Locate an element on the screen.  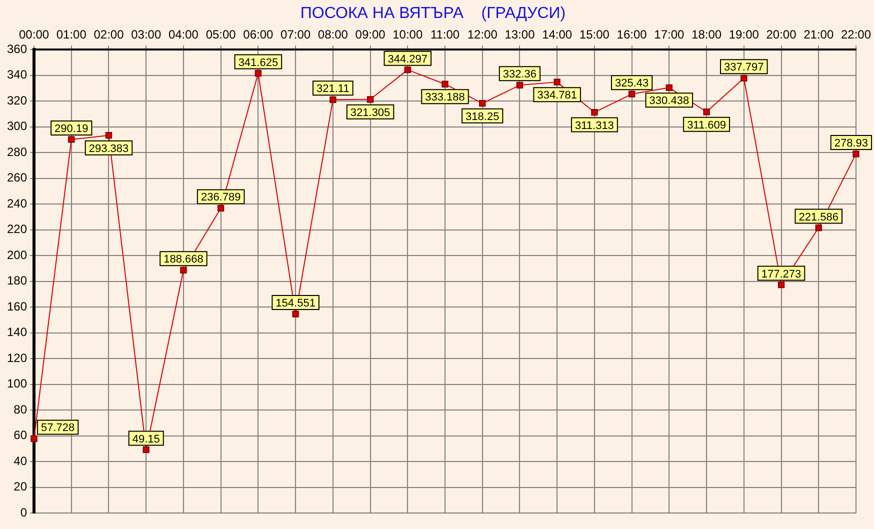
data-label: 321.305 is located at coordinates (370, 112).